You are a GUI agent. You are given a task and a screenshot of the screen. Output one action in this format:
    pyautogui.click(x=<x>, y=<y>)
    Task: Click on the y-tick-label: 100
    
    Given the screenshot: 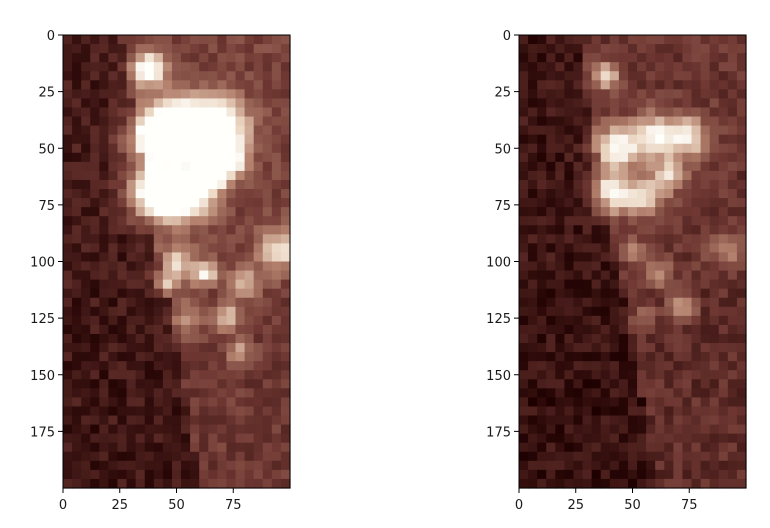 What is the action you would take?
    pyautogui.click(x=42, y=263)
    